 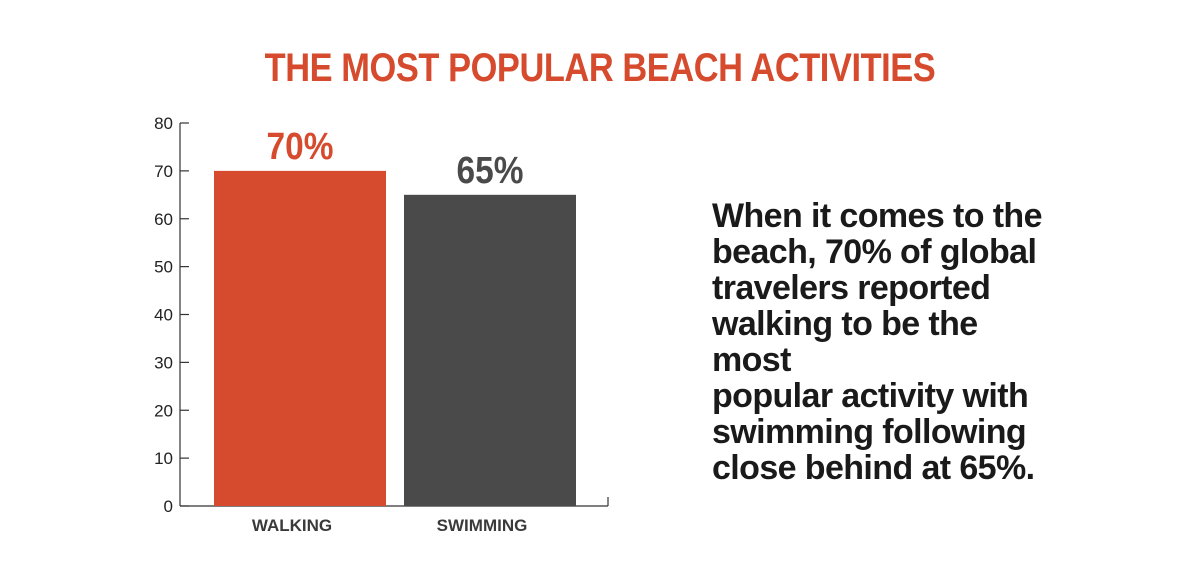 What do you see at coordinates (163, 267) in the screenshot?
I see `y-tick-label: 50` at bounding box center [163, 267].